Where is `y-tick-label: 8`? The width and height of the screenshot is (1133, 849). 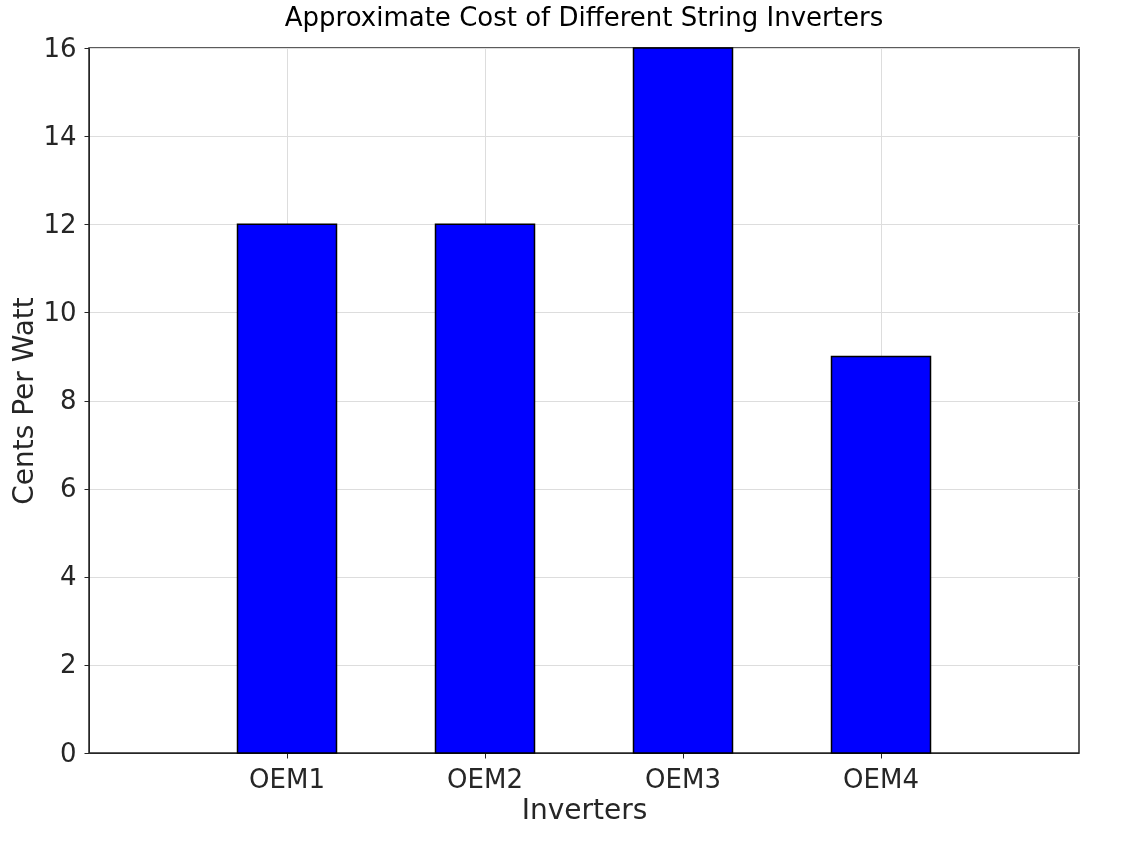 y-tick-label: 8 is located at coordinates (68, 400).